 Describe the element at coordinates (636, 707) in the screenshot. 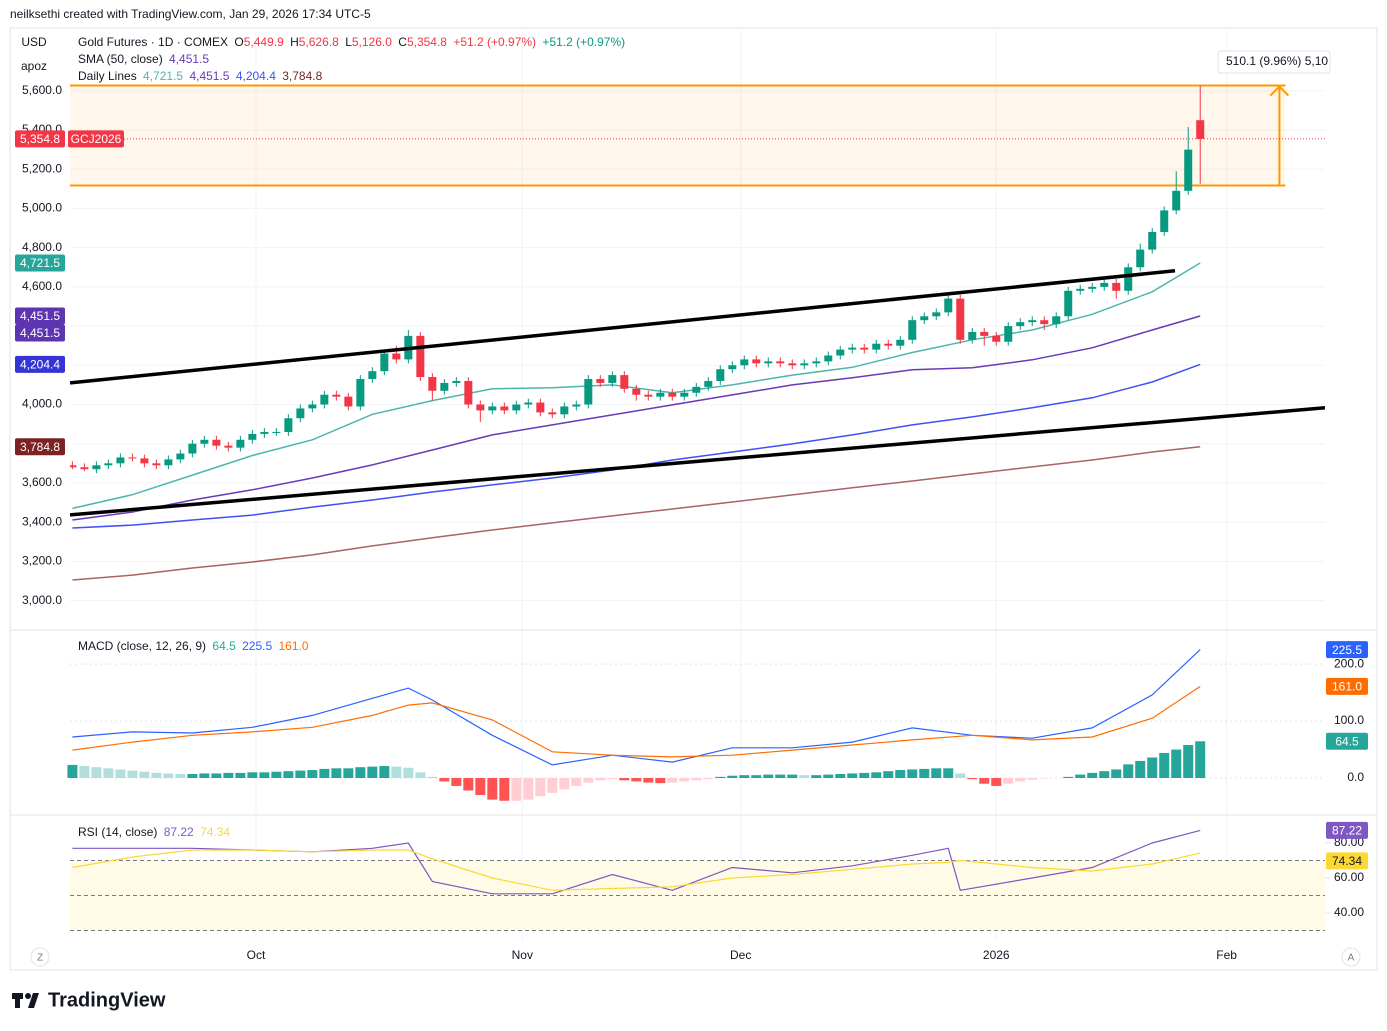

I see `macd-line` at that location.